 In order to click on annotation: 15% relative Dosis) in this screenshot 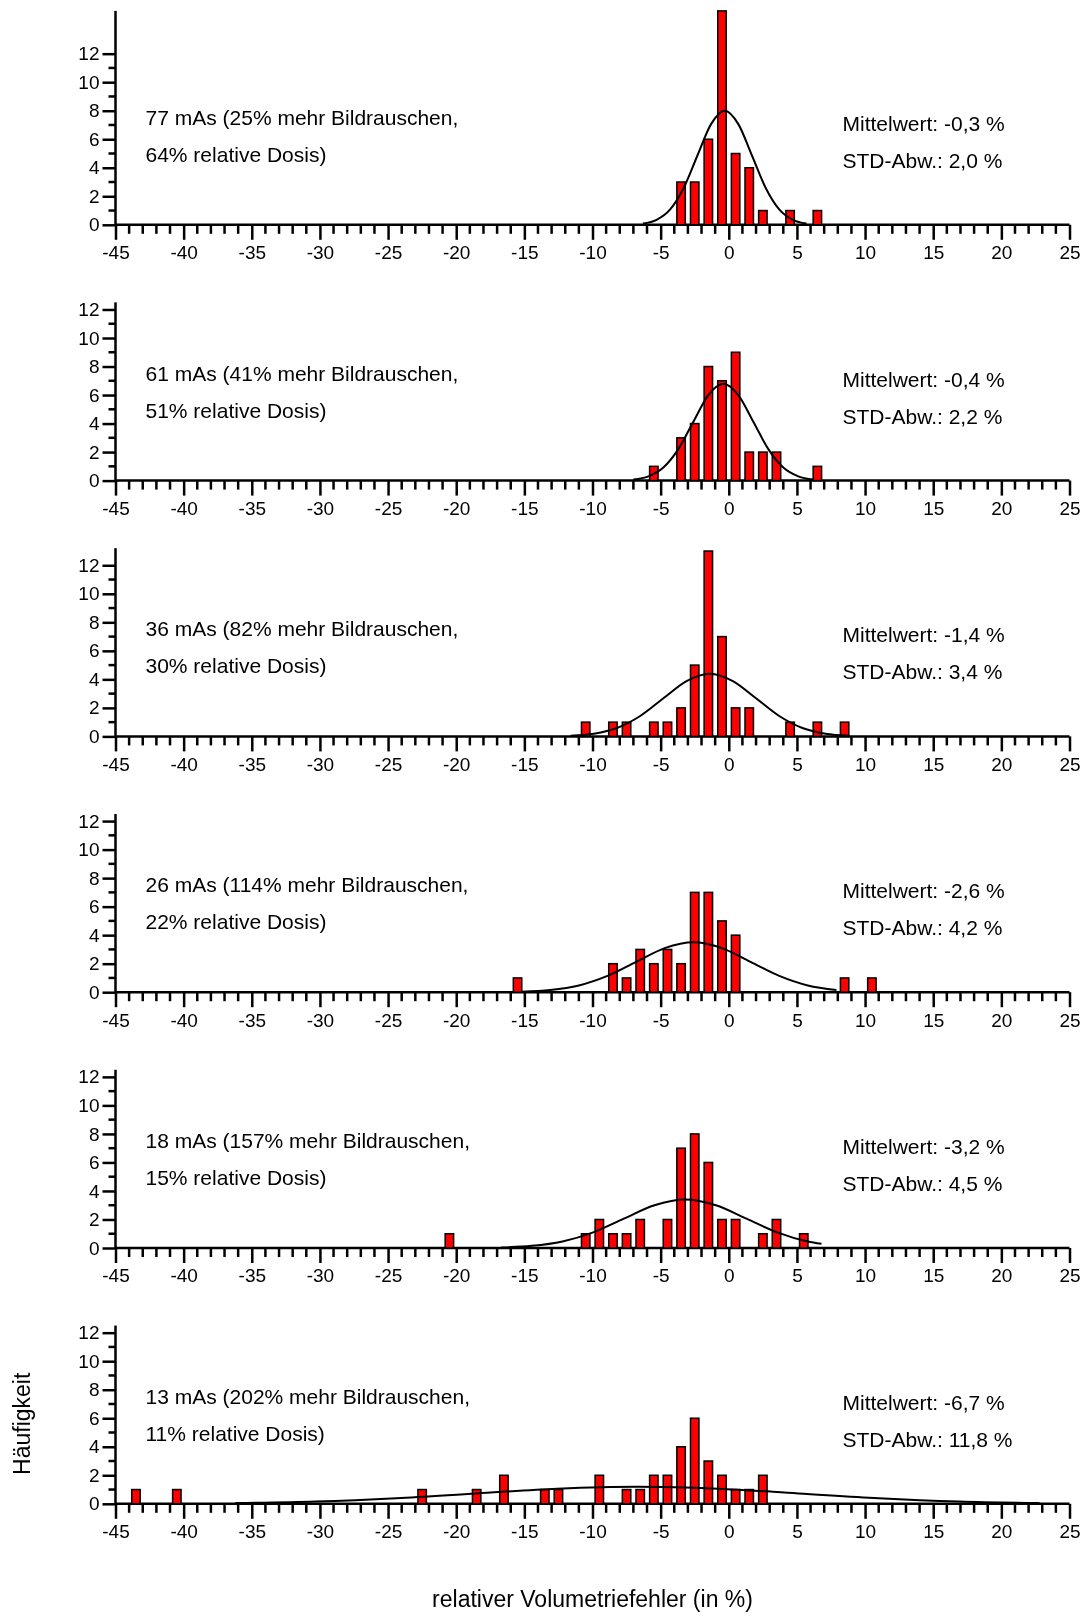, I will do `click(236, 1177)`.